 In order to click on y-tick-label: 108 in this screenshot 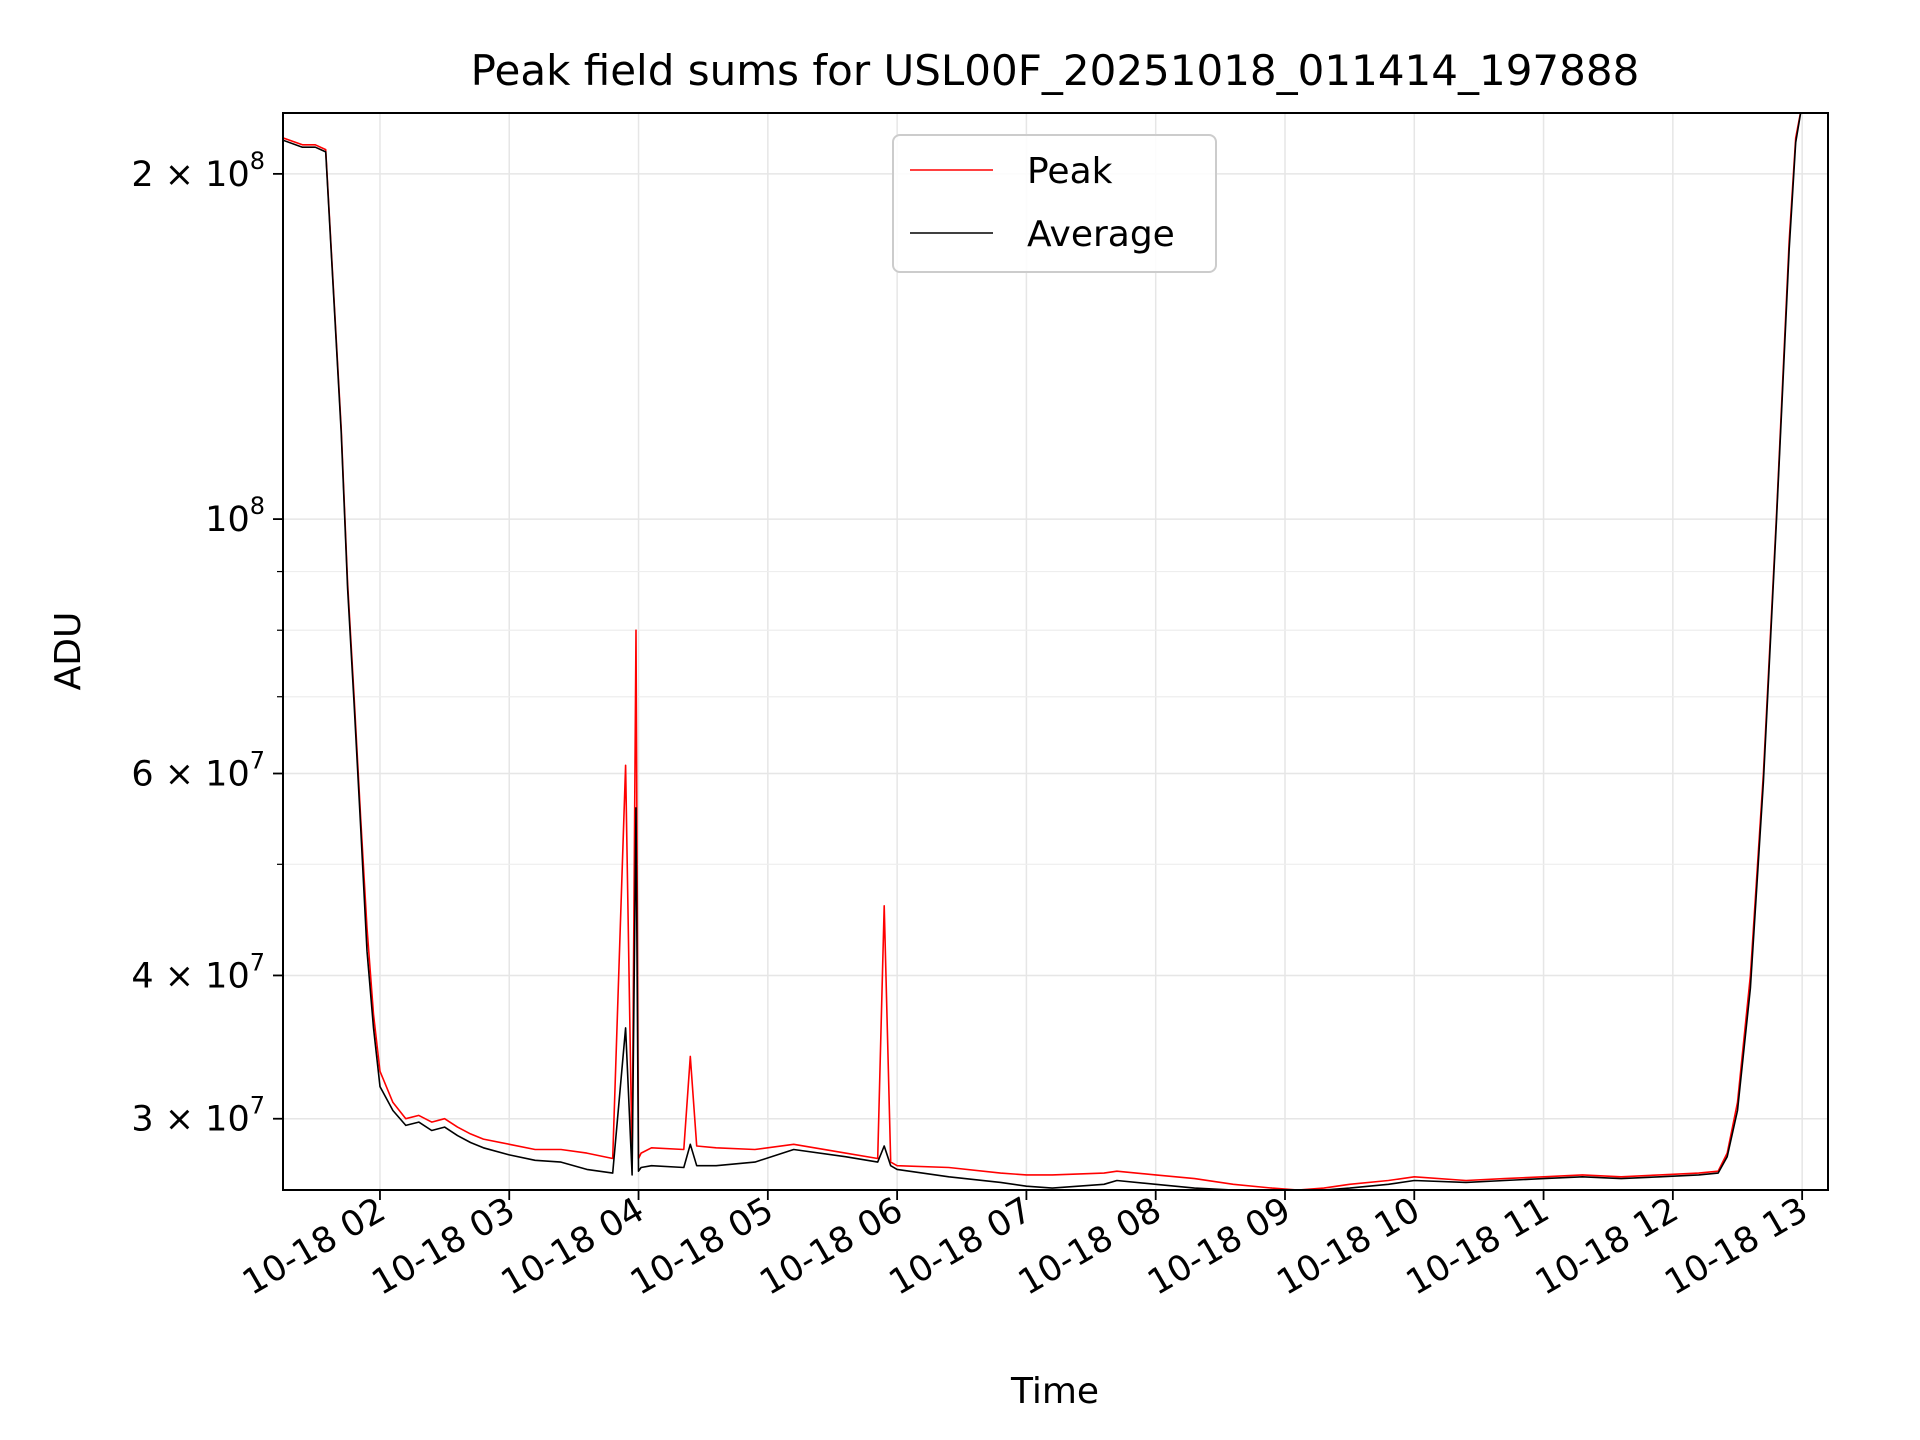, I will do `click(235, 516)`.